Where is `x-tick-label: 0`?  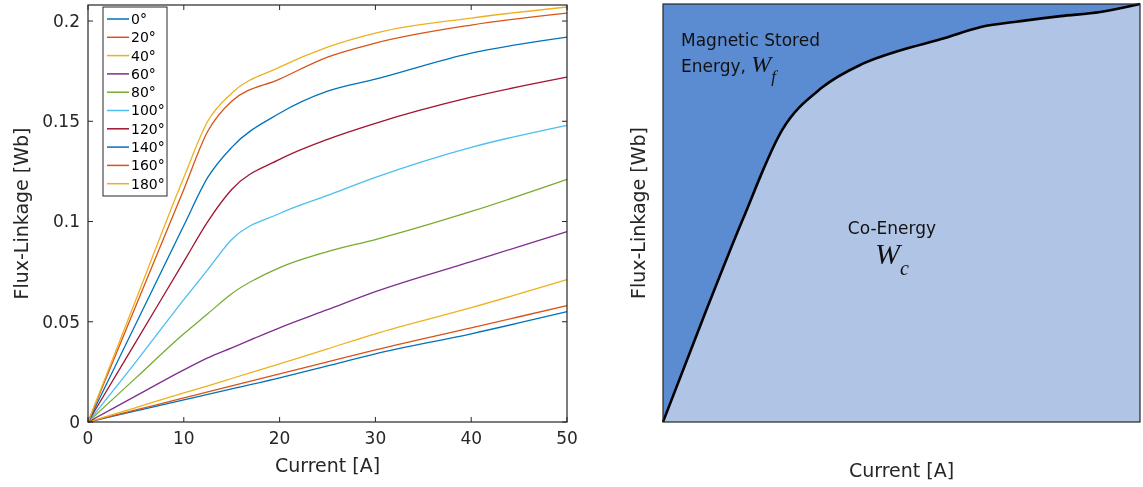 x-tick-label: 0 is located at coordinates (88, 438).